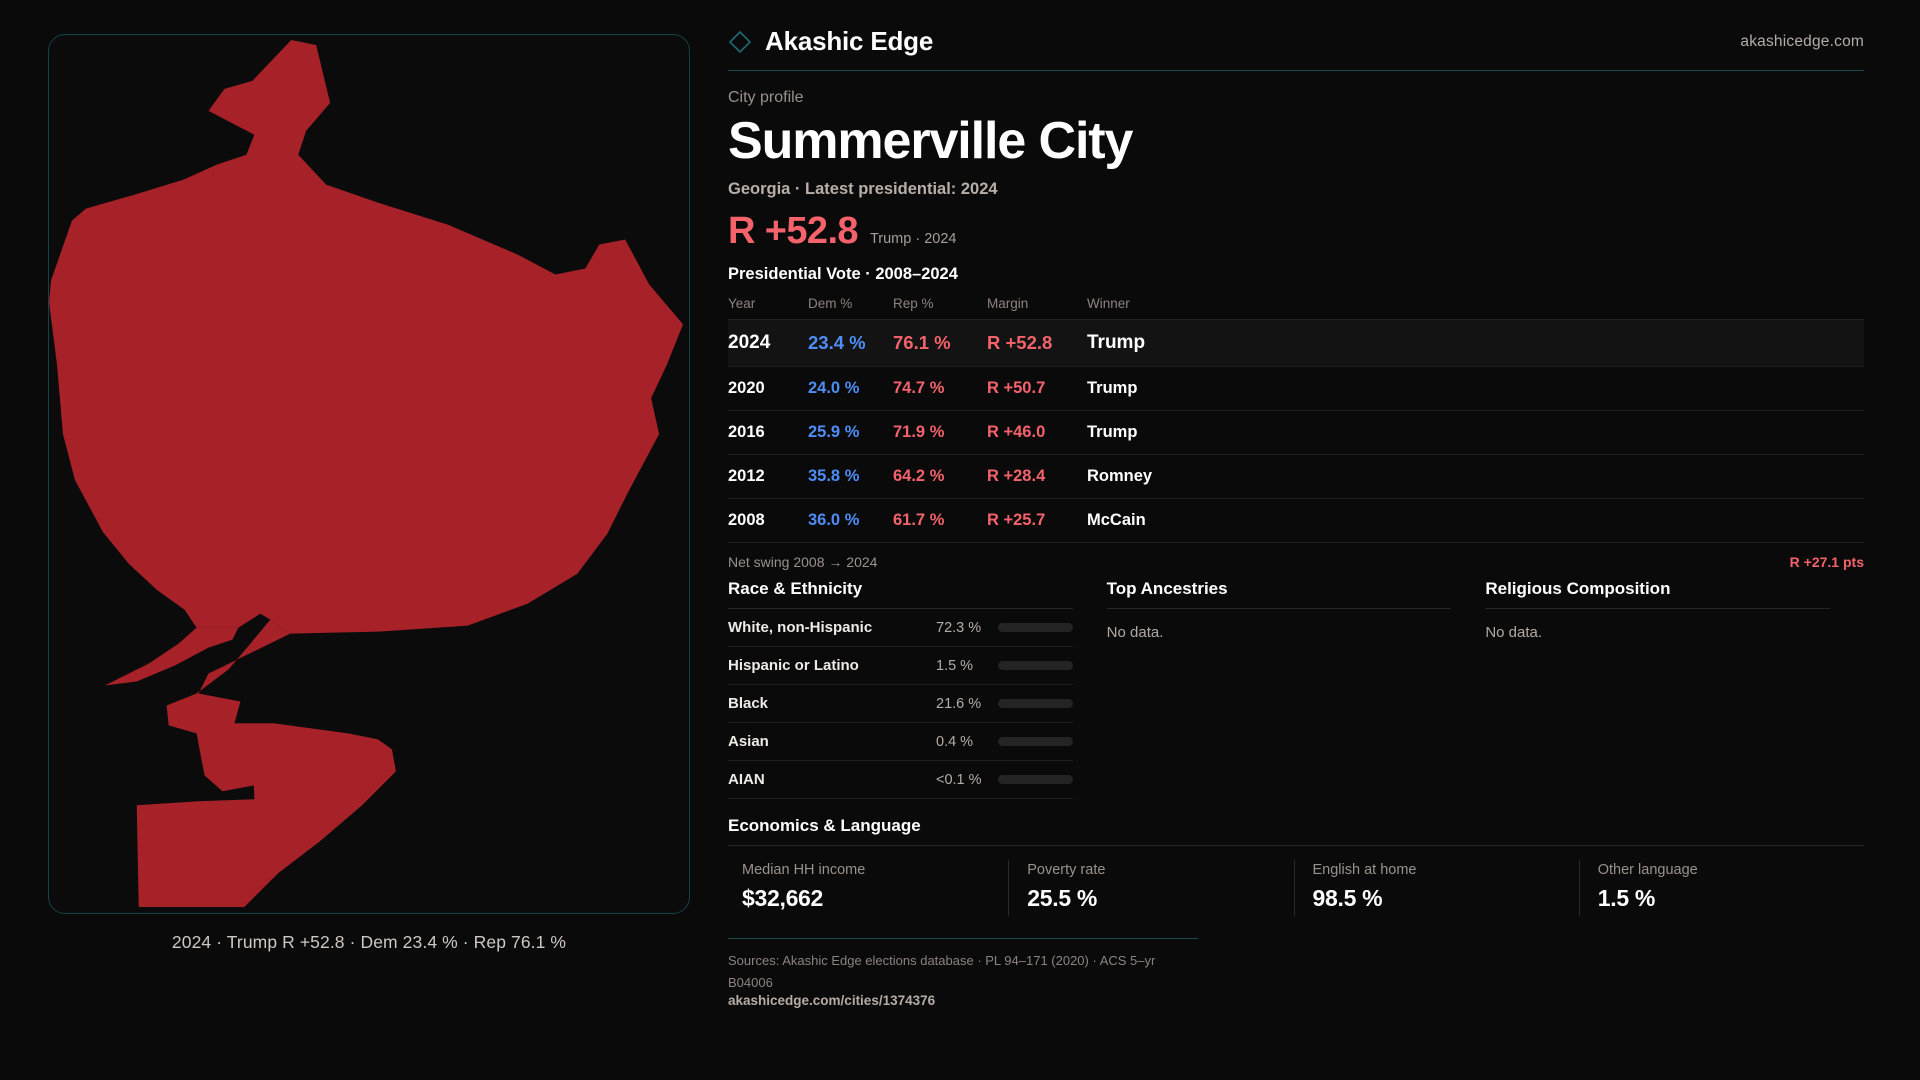  Describe the element at coordinates (850, 433) in the screenshot. I see `cell-dem: 25.9 %` at that location.